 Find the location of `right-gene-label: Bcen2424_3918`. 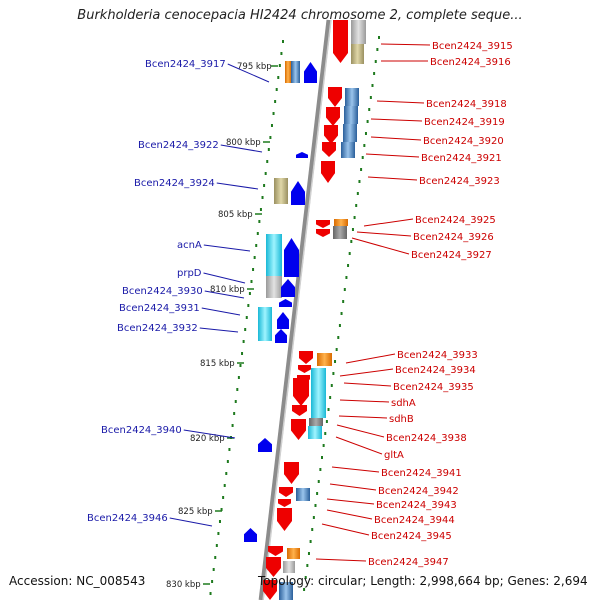

right-gene-label: Bcen2424_3918 is located at coordinates (466, 104).